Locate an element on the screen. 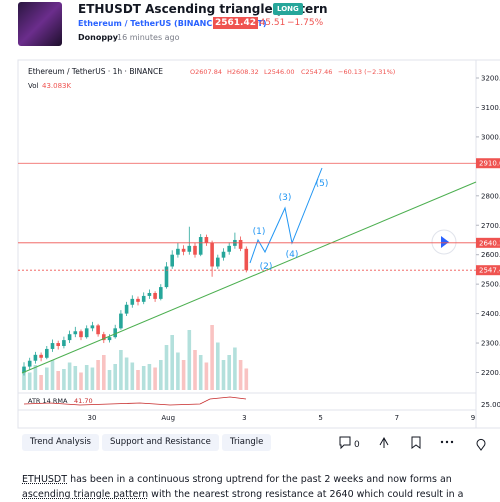  x-tick-label: 5 is located at coordinates (320, 418).